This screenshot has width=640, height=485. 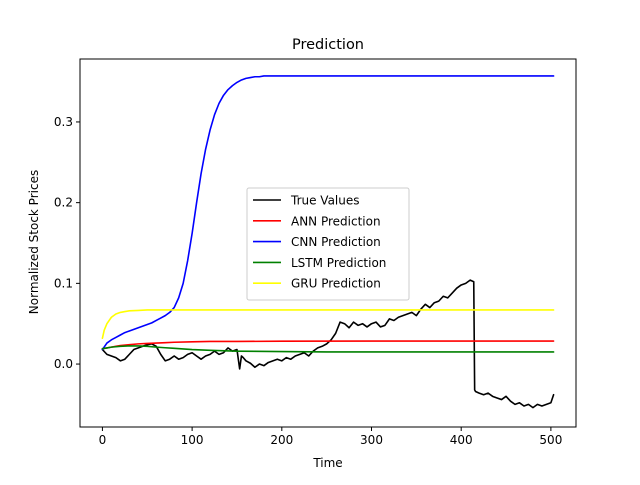 What do you see at coordinates (336, 284) in the screenshot?
I see `legend-label-4: GRU Prediction` at bounding box center [336, 284].